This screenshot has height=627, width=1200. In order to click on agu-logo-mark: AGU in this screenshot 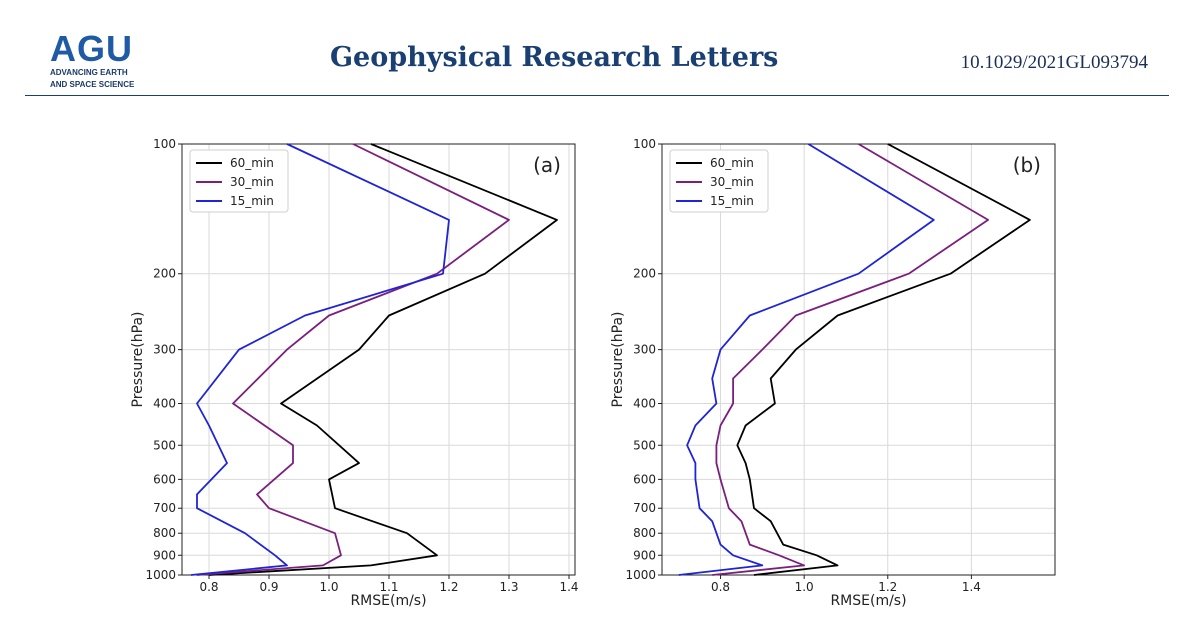, I will do `click(91, 48)`.